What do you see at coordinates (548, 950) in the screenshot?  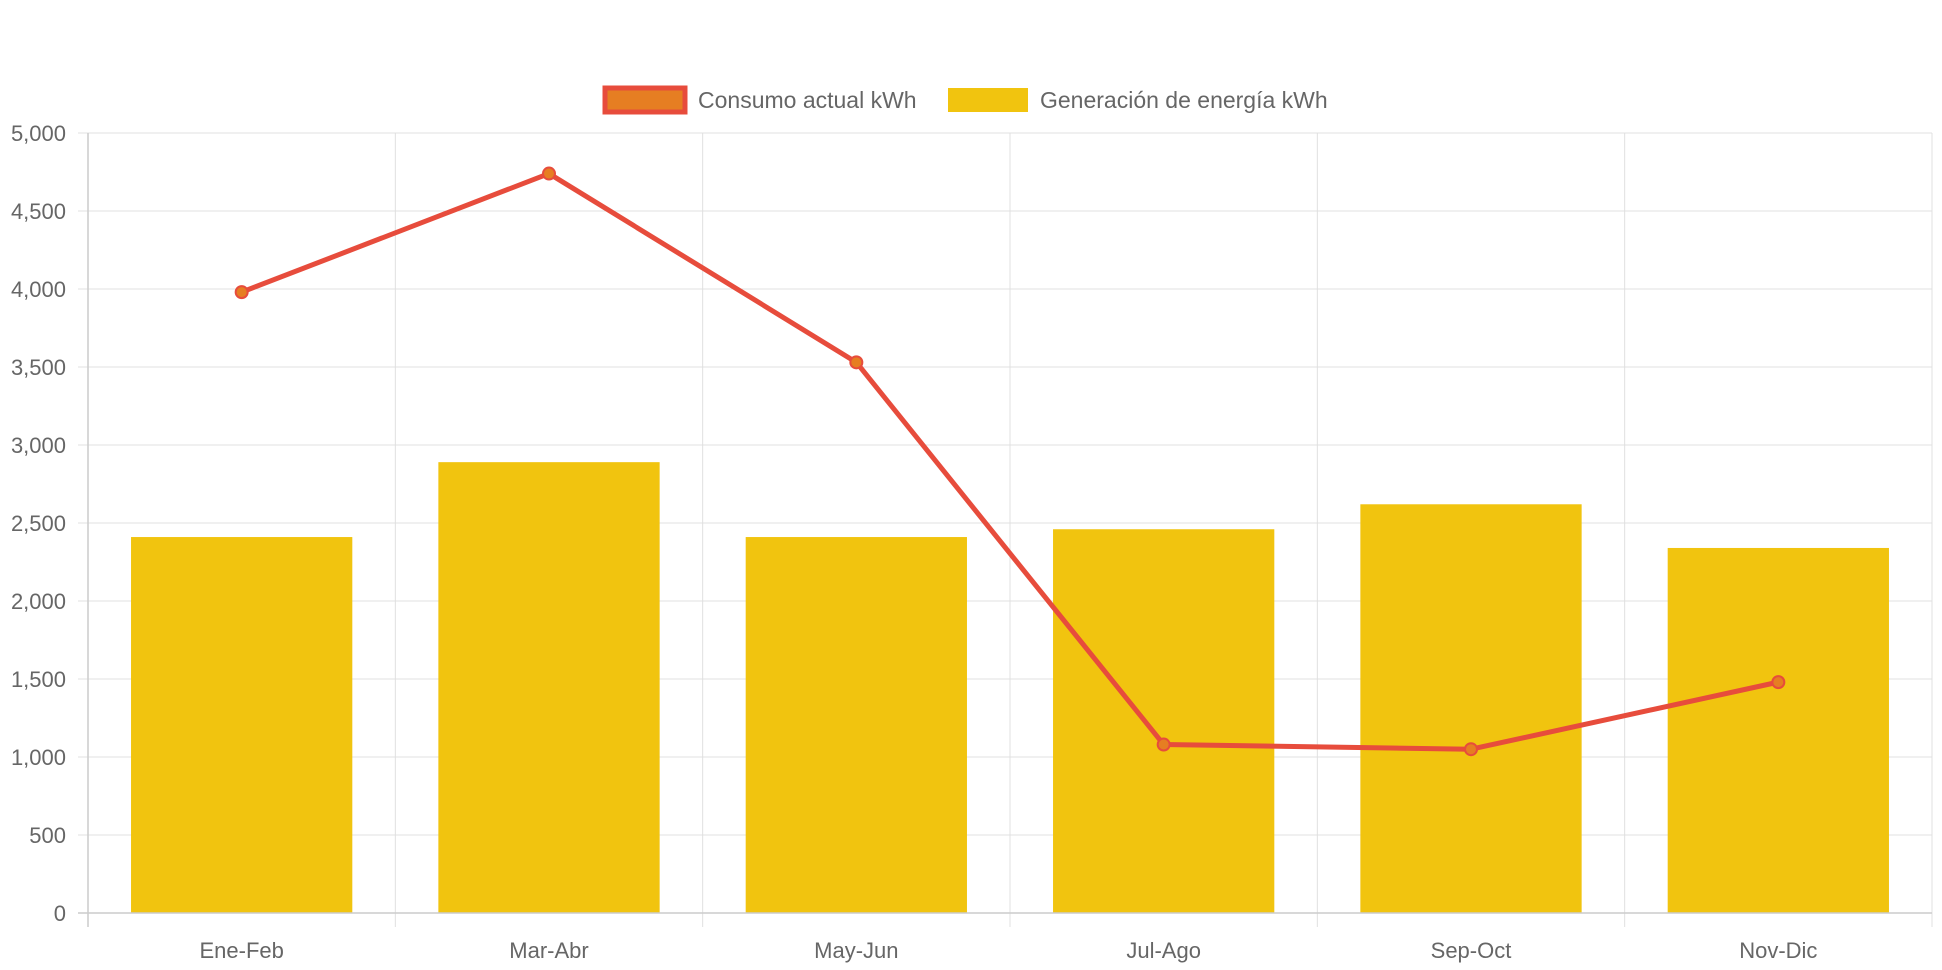 I see `x-tick-label: Mar-Abr` at bounding box center [548, 950].